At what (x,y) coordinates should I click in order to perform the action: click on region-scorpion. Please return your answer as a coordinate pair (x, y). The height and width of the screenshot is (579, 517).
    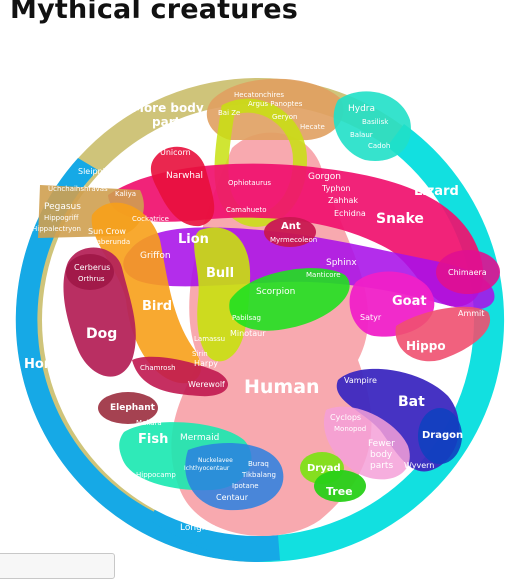
    Looking at the image, I should click on (289, 299).